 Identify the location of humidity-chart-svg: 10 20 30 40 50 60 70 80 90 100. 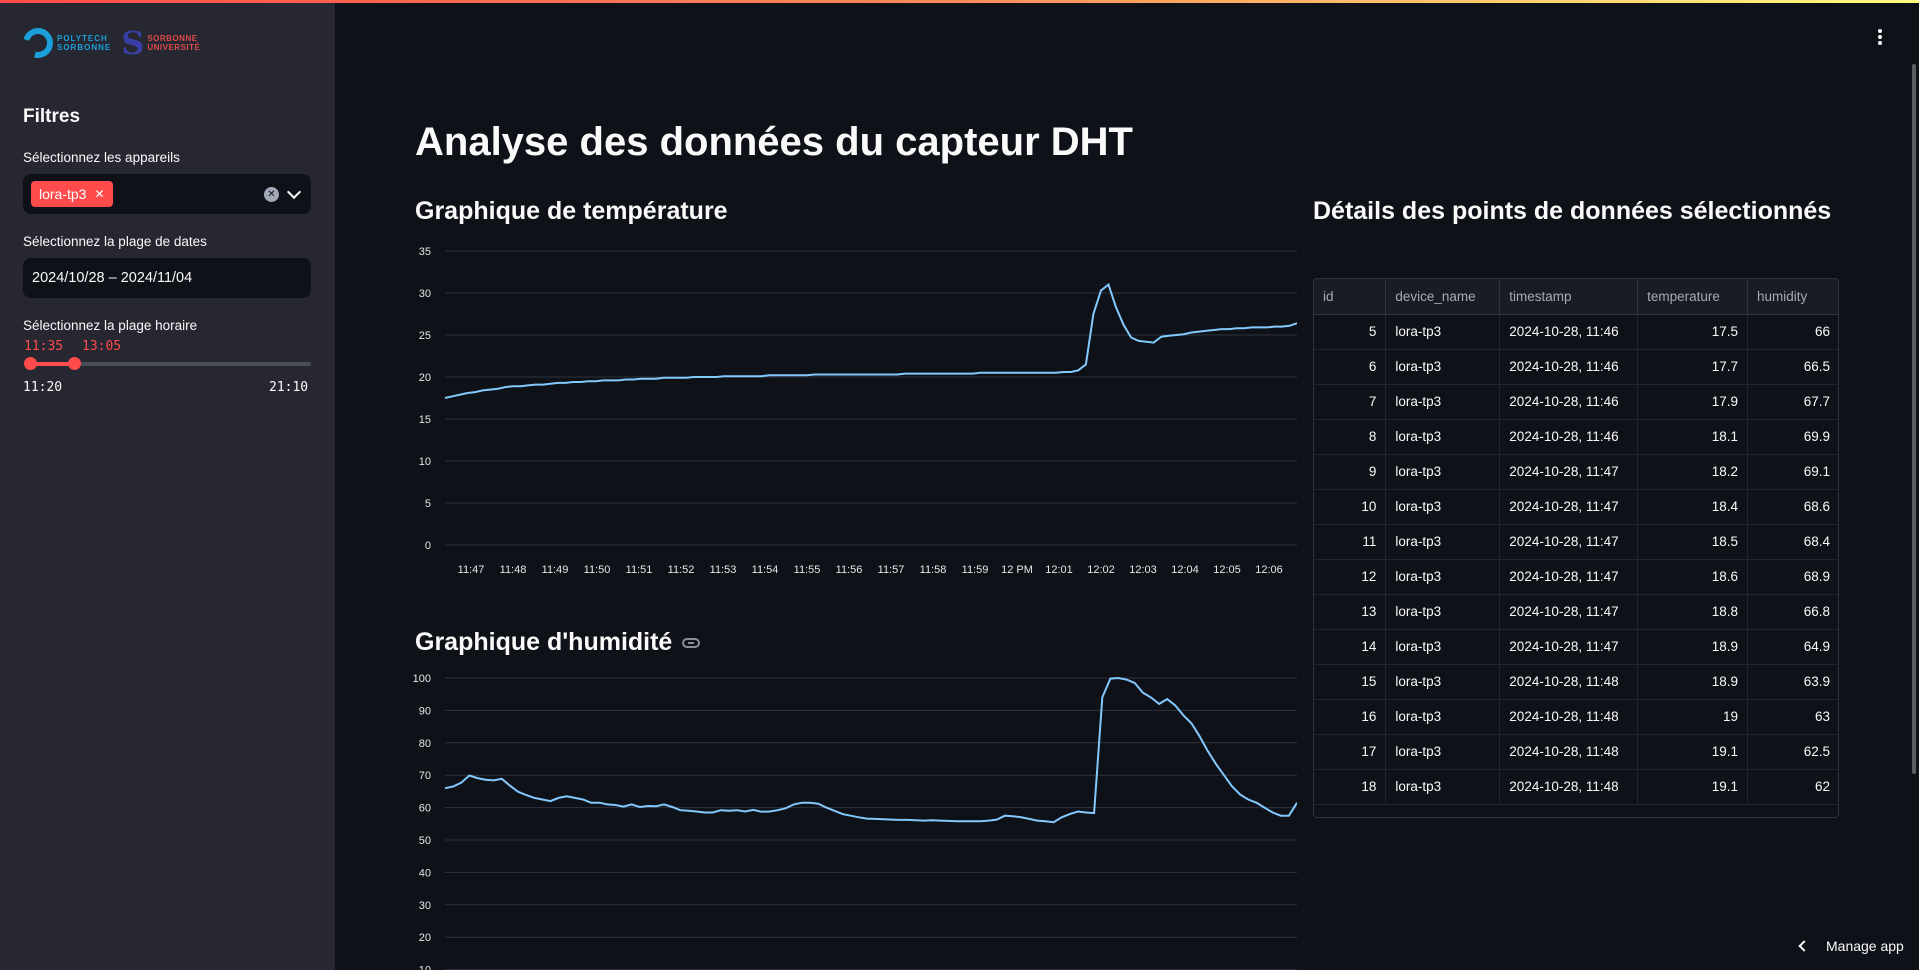
(855, 821).